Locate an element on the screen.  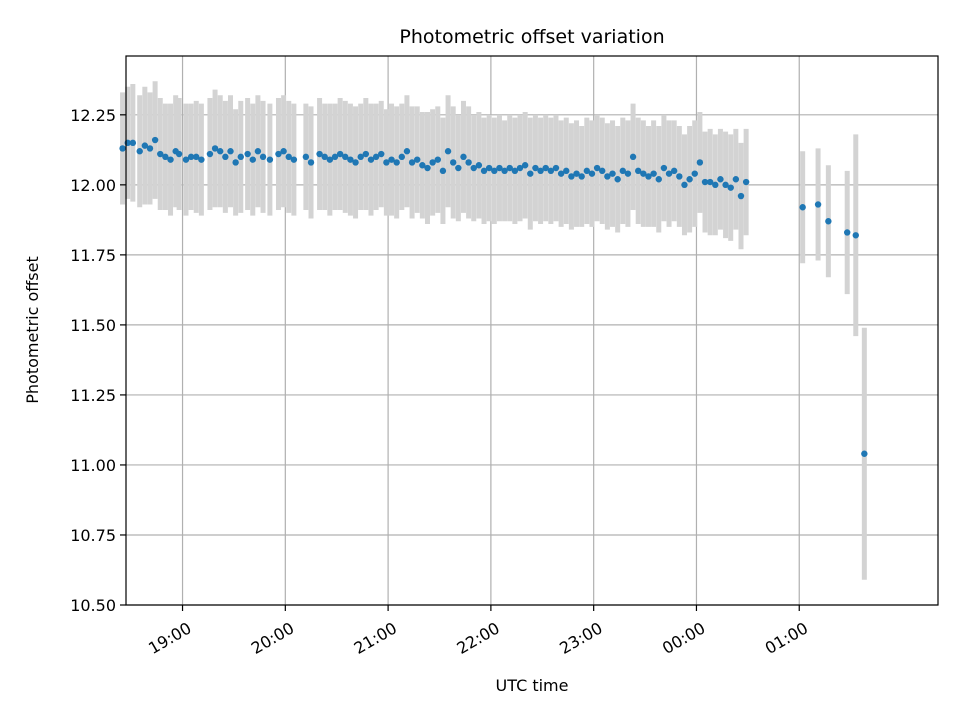
y-axis-ticks: 10.50 10.75 11.00 11.25 11.50 11.75 12.00 12.25 is located at coordinates (98, 360).